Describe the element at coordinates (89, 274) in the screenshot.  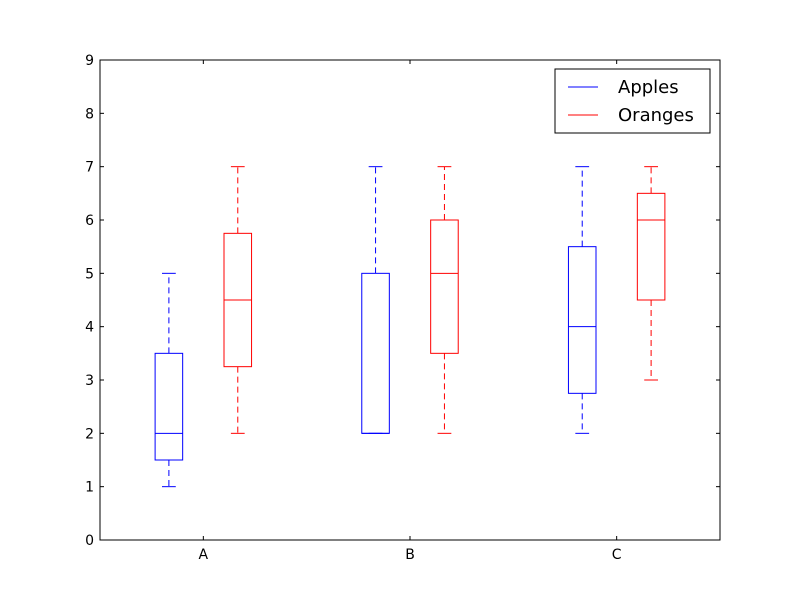
I see `y-tick-label: 5` at that location.